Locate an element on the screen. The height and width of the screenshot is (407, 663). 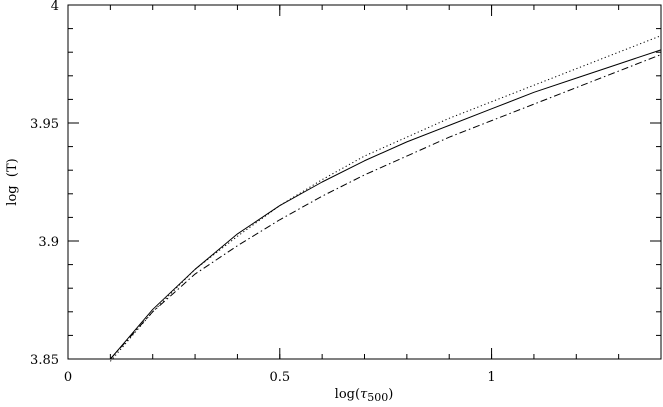
x-axis-title-subscript: 500 is located at coordinates (377, 397).